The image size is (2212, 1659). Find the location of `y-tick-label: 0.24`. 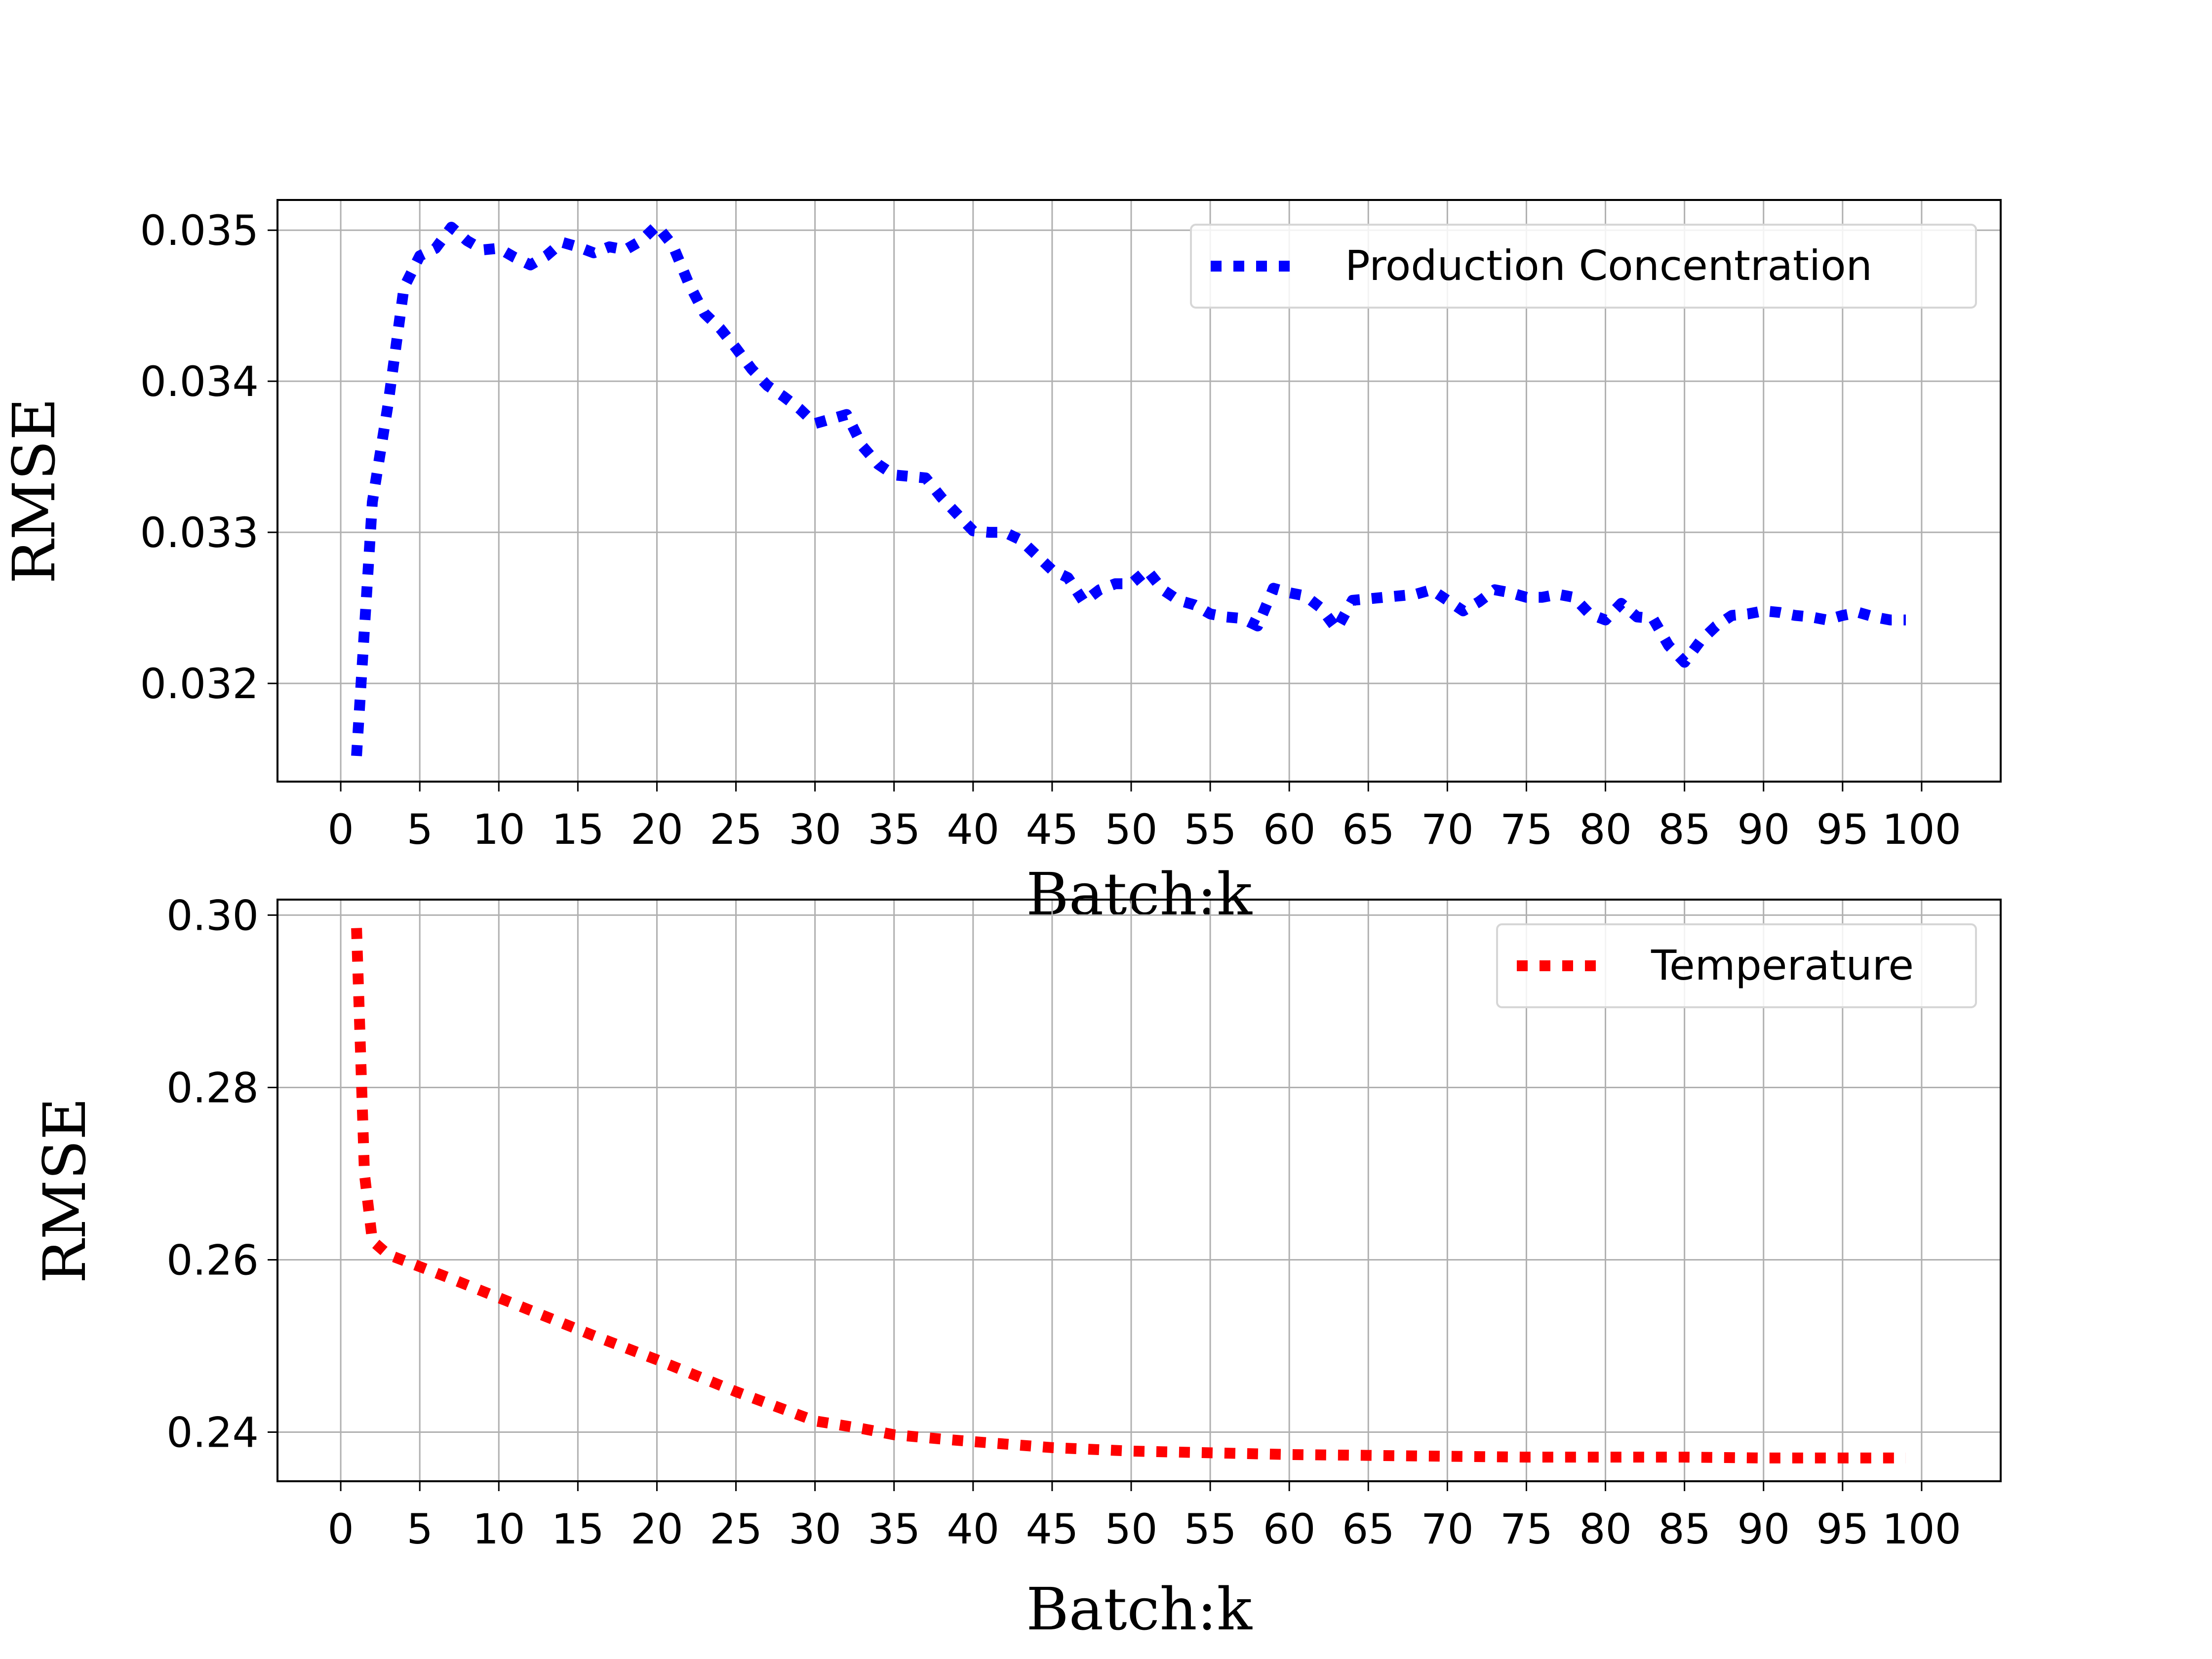

y-tick-label: 0.24 is located at coordinates (213, 1433).